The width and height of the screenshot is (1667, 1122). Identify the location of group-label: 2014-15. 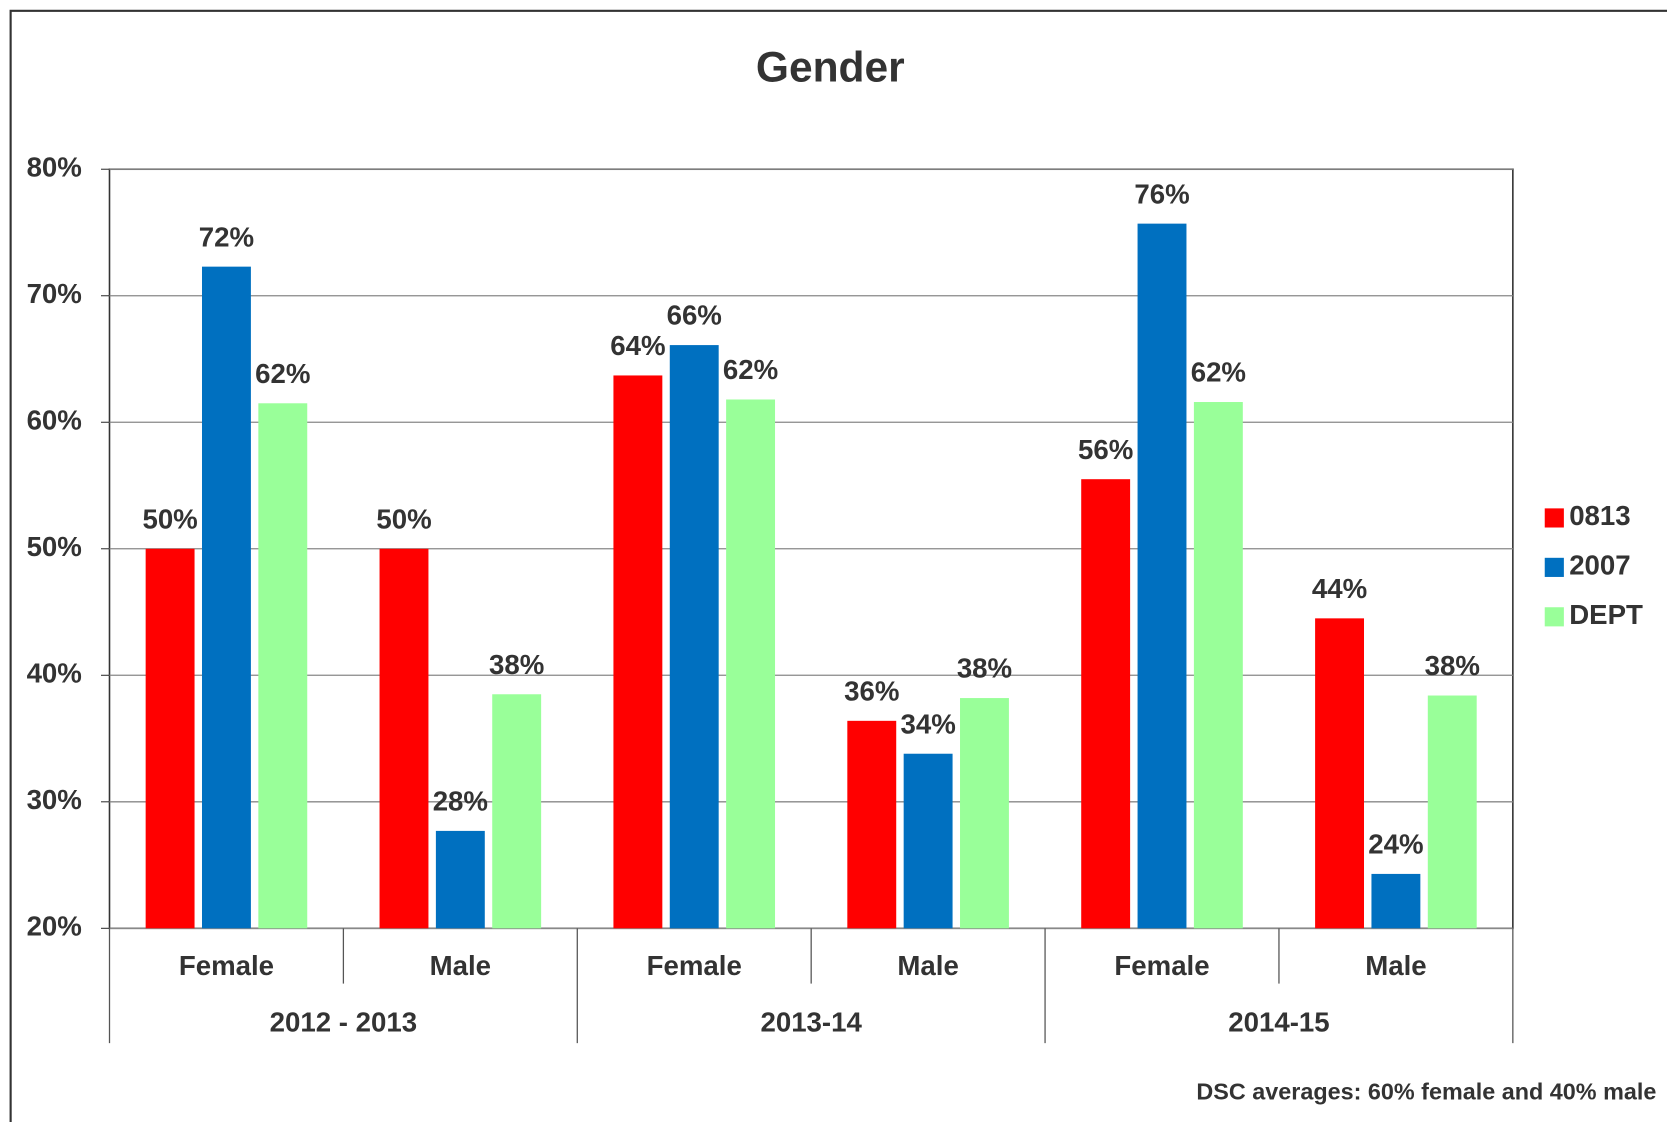
(1278, 1021).